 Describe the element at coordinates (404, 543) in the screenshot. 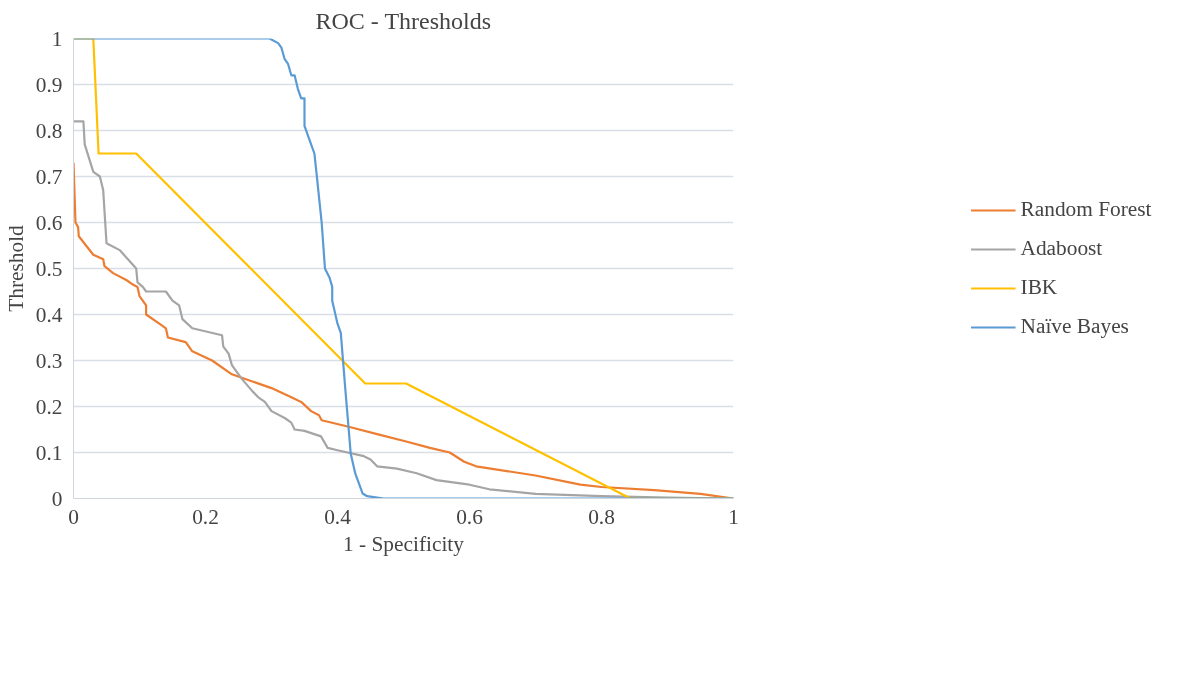

I see `x-axis-title: 1 - Specificity` at that location.